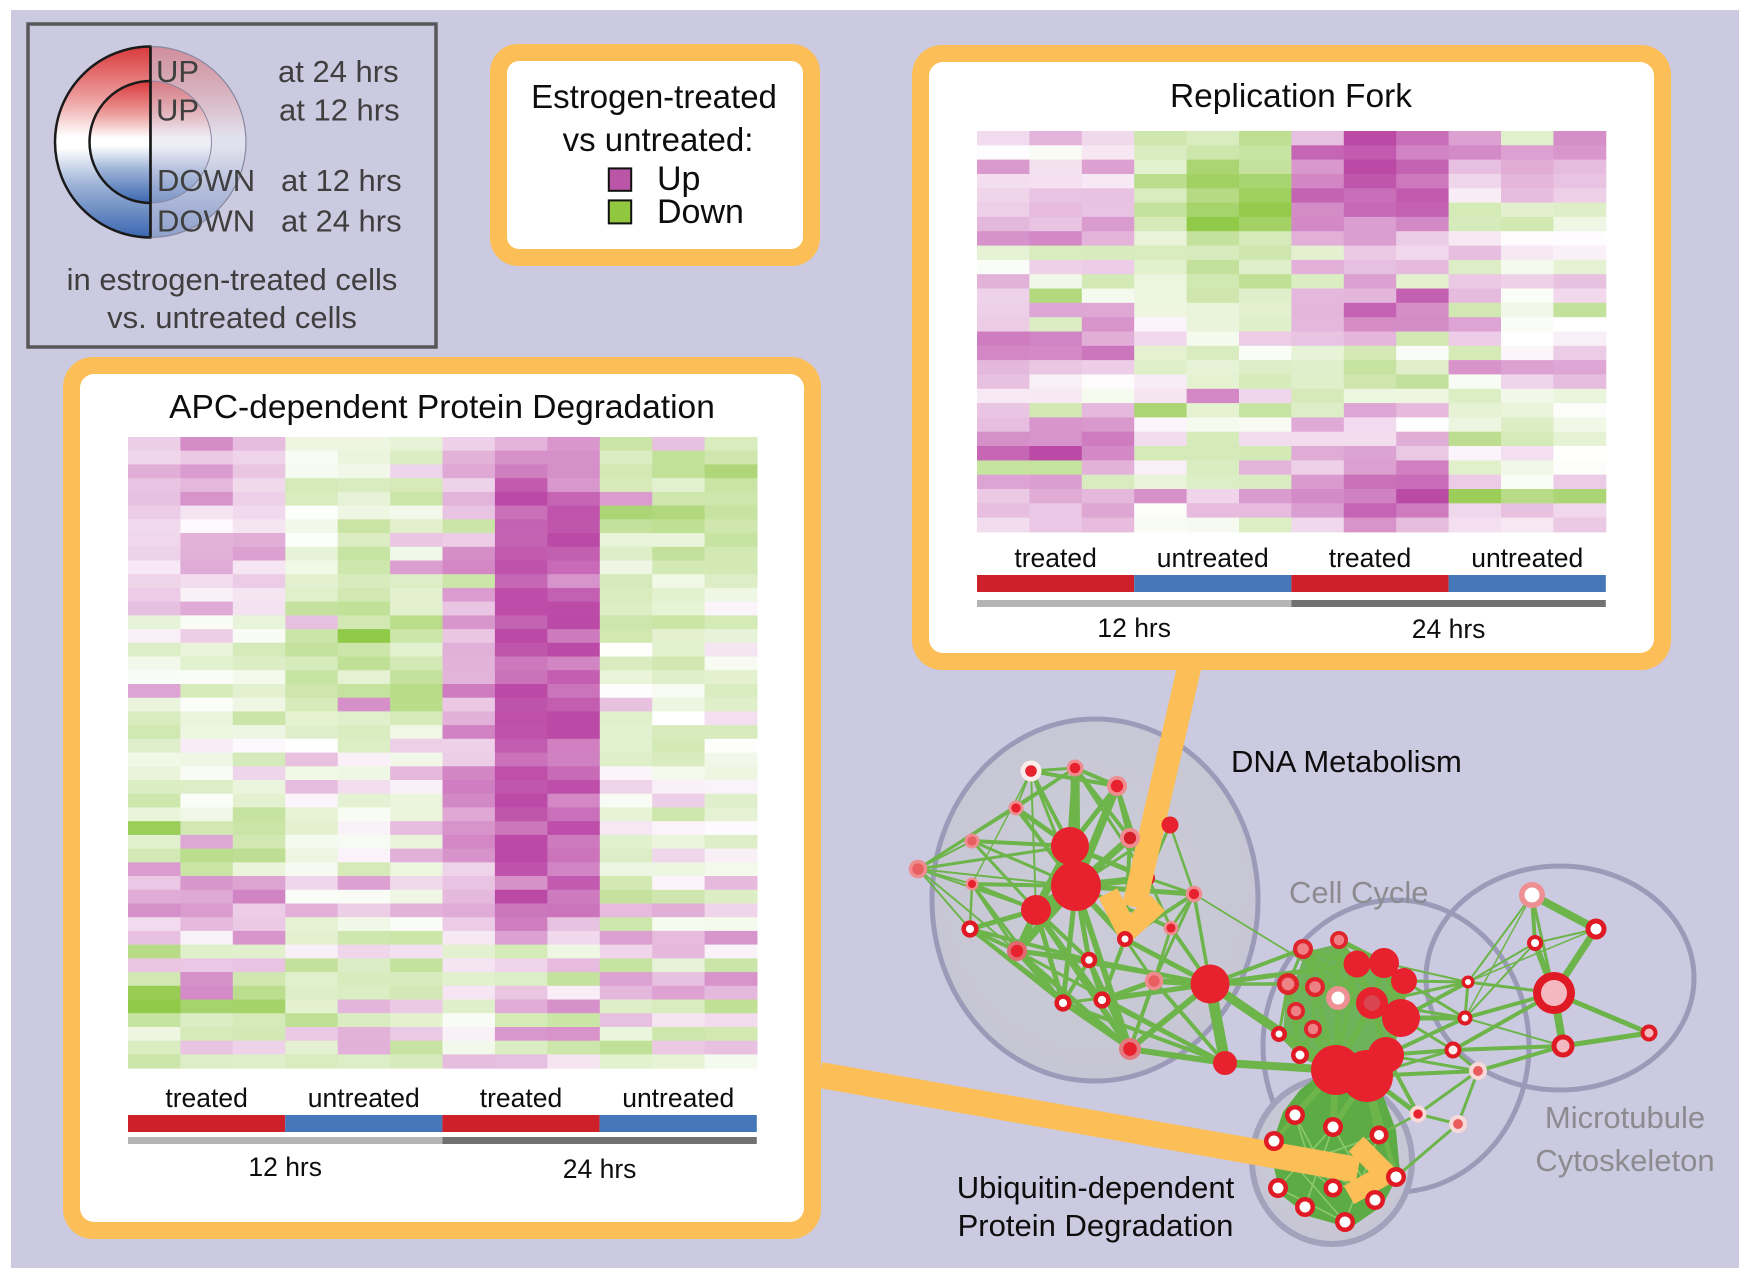  What do you see at coordinates (1624, 1160) in the screenshot?
I see `svg-text: Cytoskeleton` at bounding box center [1624, 1160].